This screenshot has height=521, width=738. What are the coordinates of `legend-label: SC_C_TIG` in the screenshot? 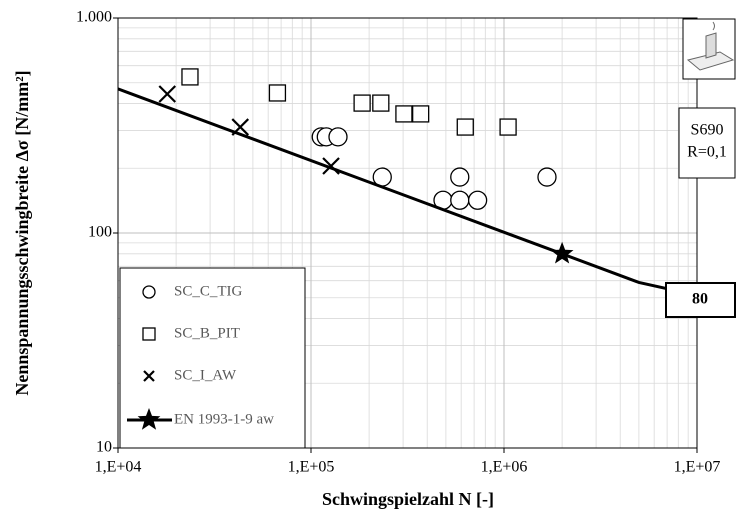 It's located at (208, 291).